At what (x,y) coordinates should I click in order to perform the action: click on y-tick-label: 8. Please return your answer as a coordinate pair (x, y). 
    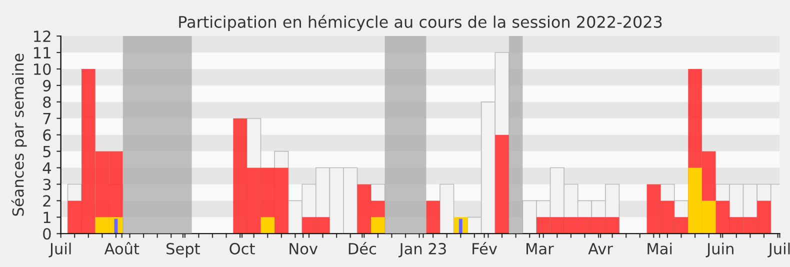
    Looking at the image, I should click on (47, 102).